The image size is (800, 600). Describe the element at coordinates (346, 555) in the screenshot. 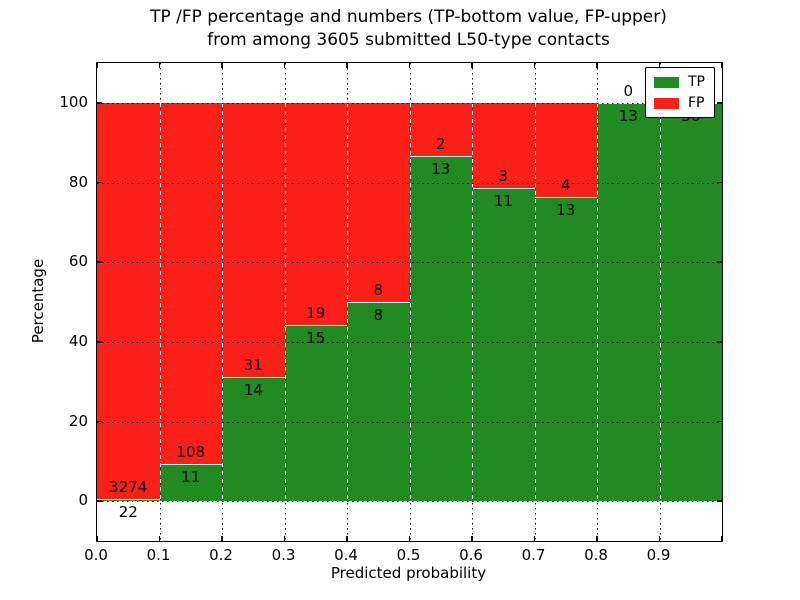

I see `x-tick-label: 0.4` at that location.